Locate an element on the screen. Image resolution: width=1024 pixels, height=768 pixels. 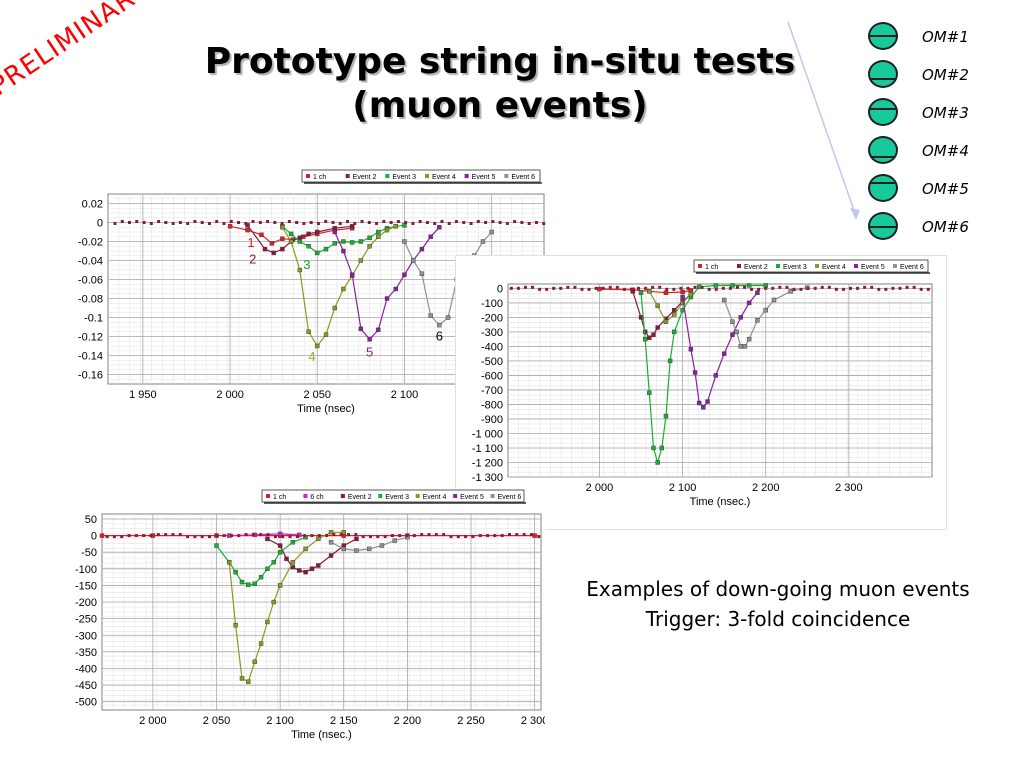
peak-annotation: 1 is located at coordinates (250, 242).